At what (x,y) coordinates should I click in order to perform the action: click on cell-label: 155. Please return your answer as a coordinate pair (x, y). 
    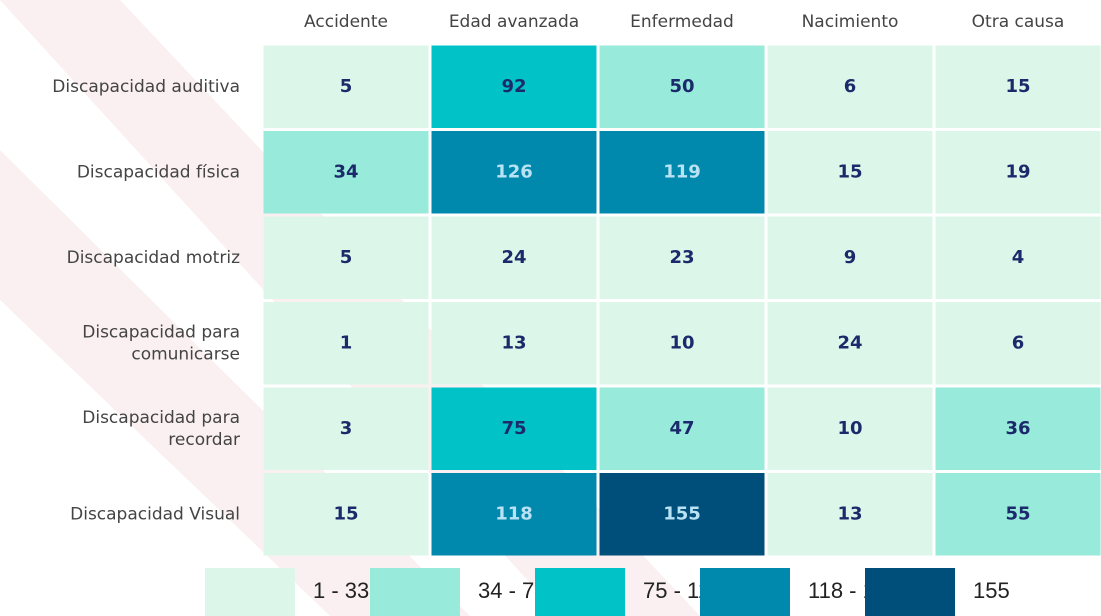
    Looking at the image, I should click on (682, 513).